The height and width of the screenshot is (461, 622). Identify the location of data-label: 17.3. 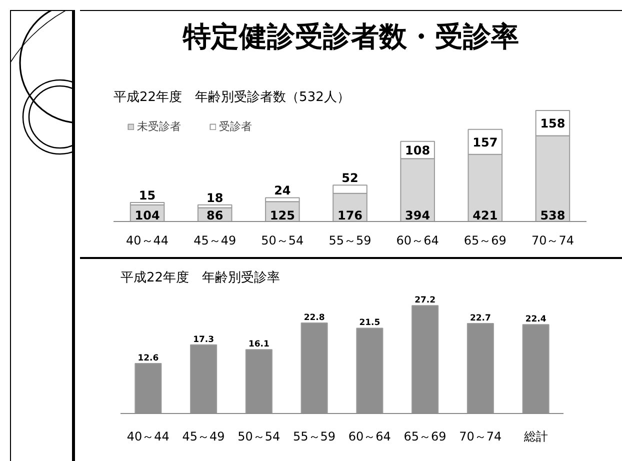
(203, 339).